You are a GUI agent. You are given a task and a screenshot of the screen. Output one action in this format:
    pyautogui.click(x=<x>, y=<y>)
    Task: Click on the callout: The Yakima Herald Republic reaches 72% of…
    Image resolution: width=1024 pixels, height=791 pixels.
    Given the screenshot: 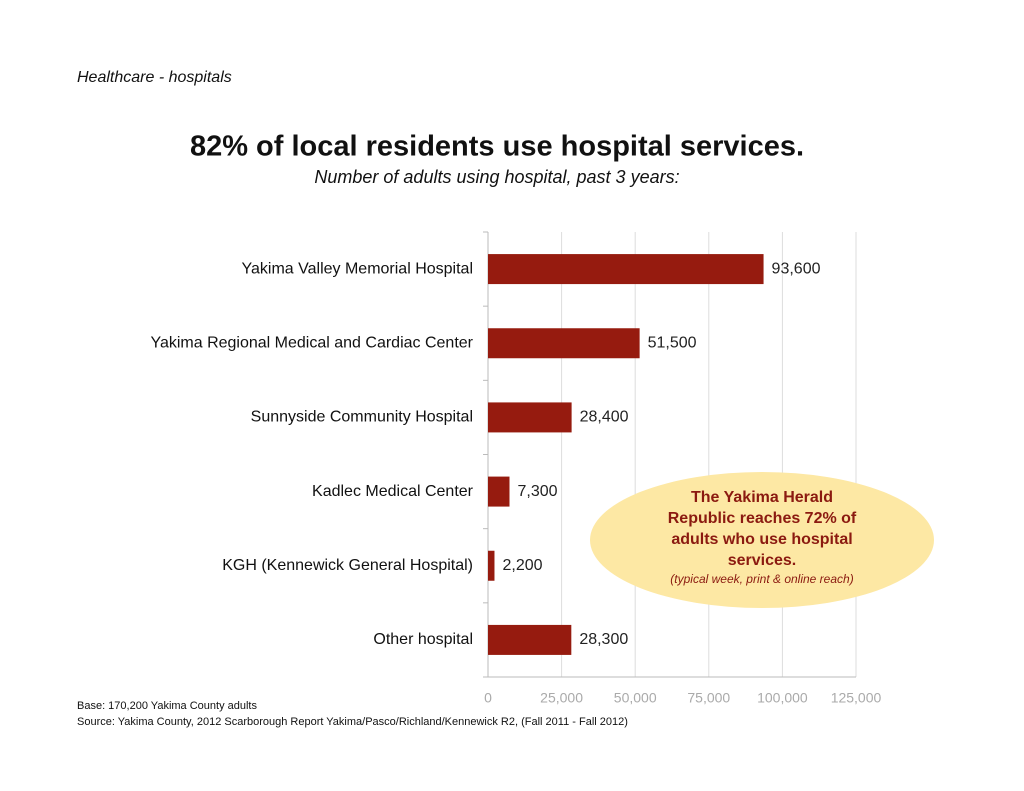 What is the action you would take?
    pyautogui.click(x=762, y=537)
    